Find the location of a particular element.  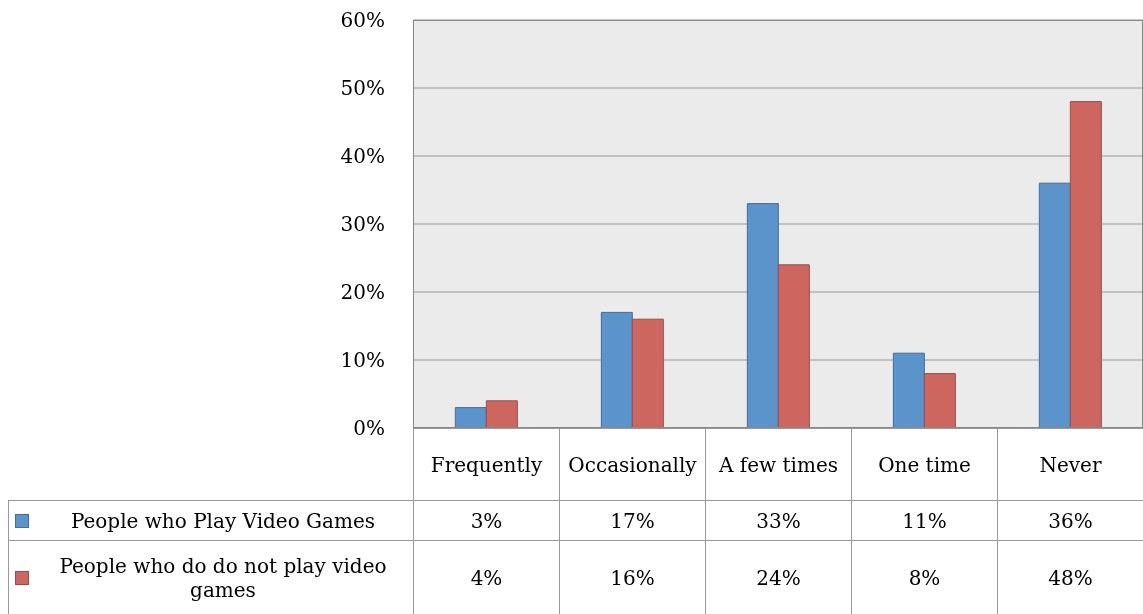

y-tick-label: 20% is located at coordinates (362, 292).